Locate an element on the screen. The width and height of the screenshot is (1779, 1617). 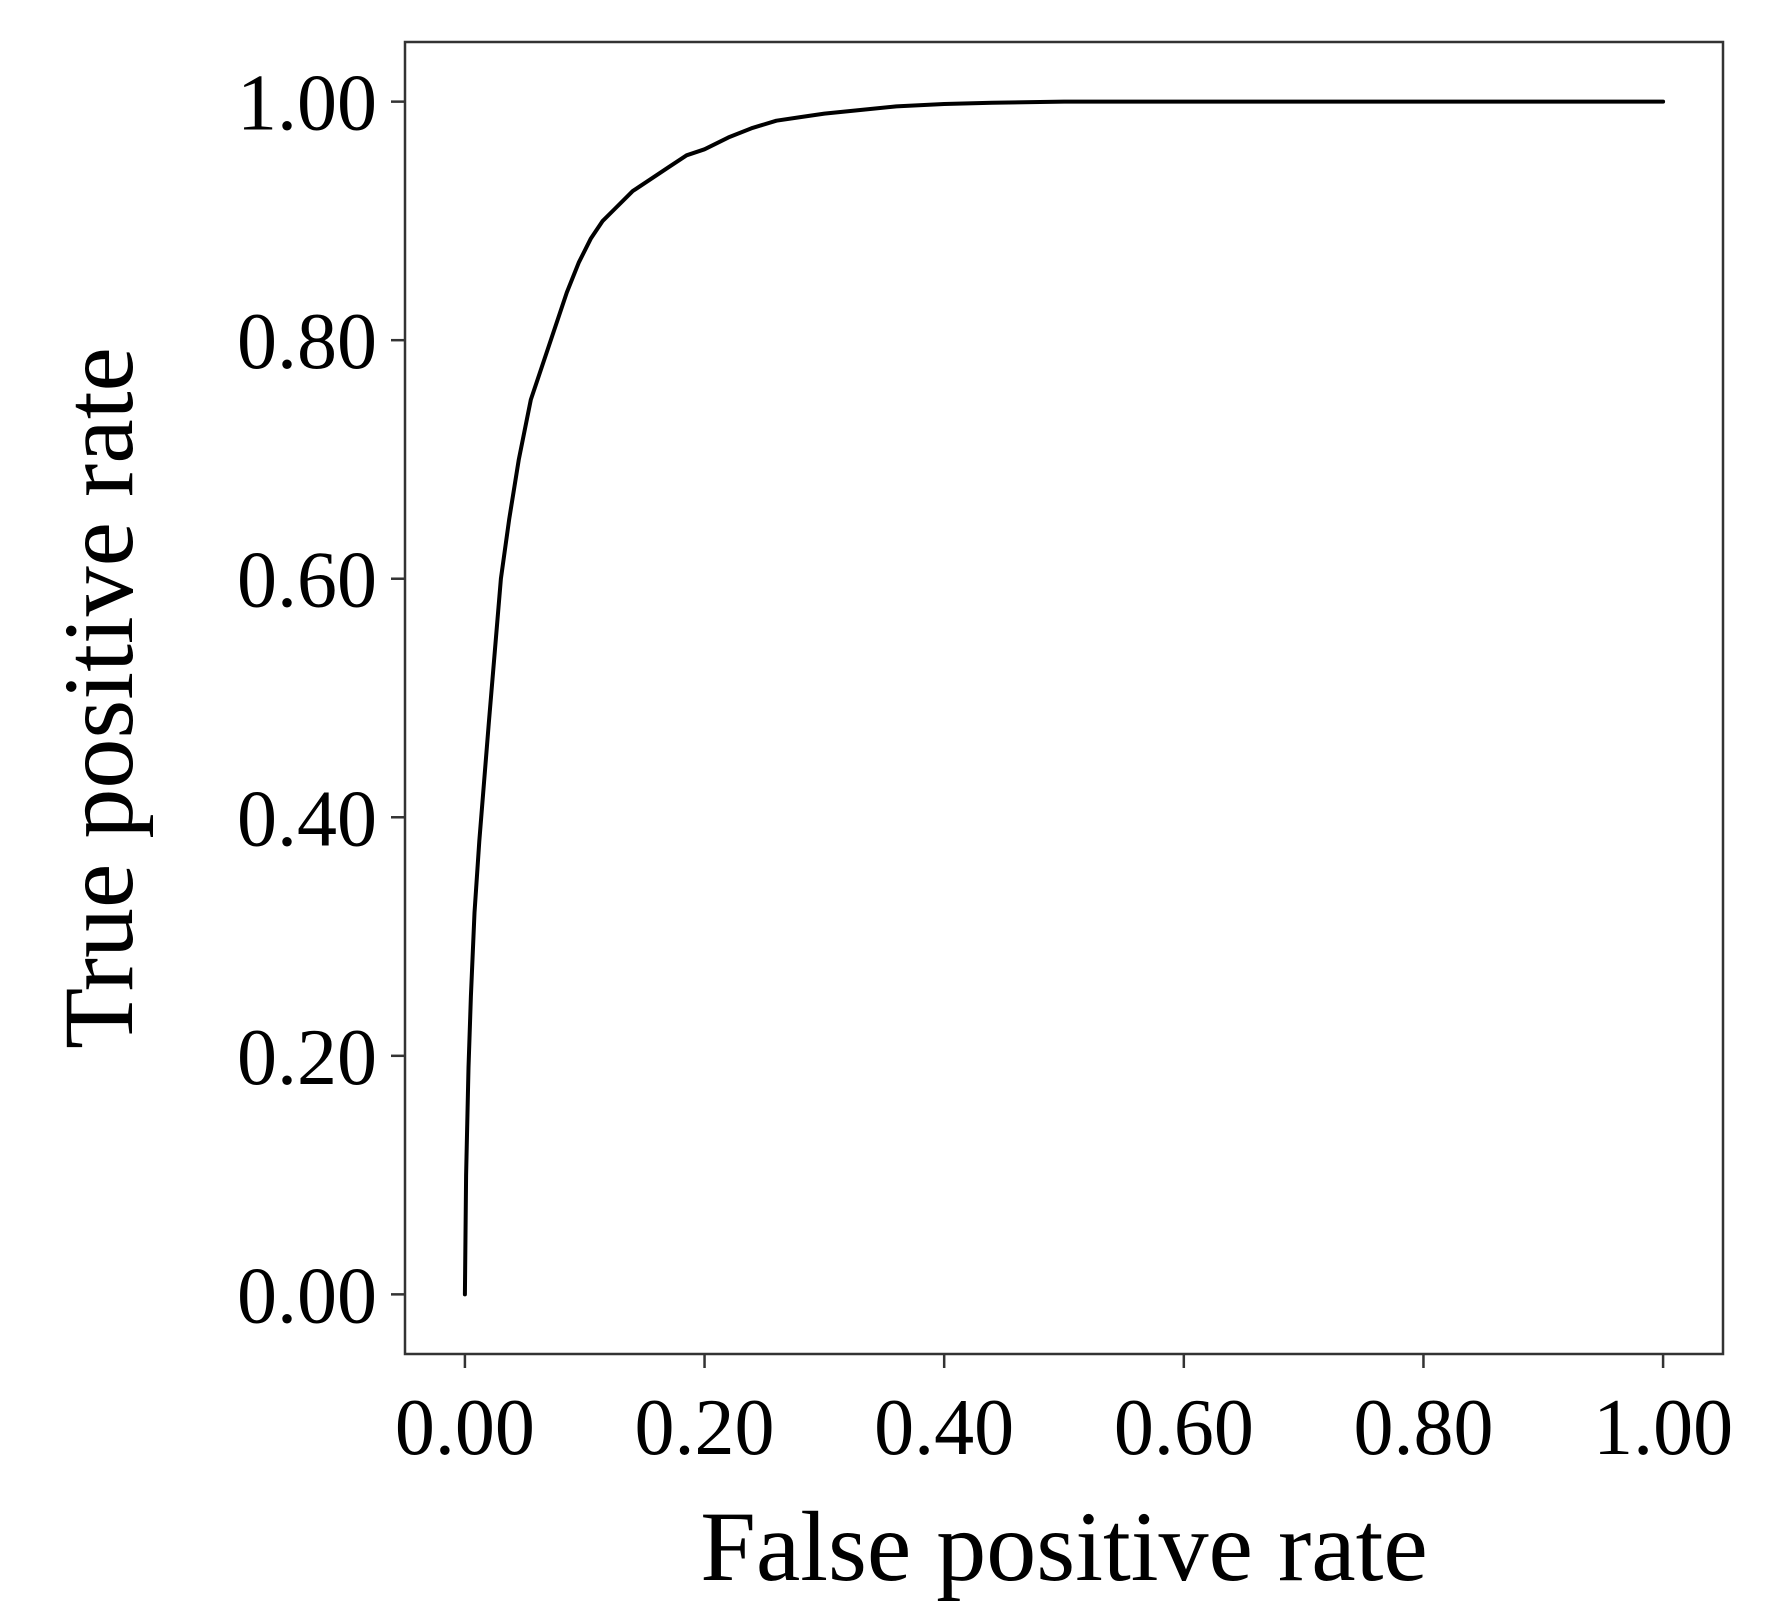
y-tick-label: 1.00 is located at coordinates (307, 104).